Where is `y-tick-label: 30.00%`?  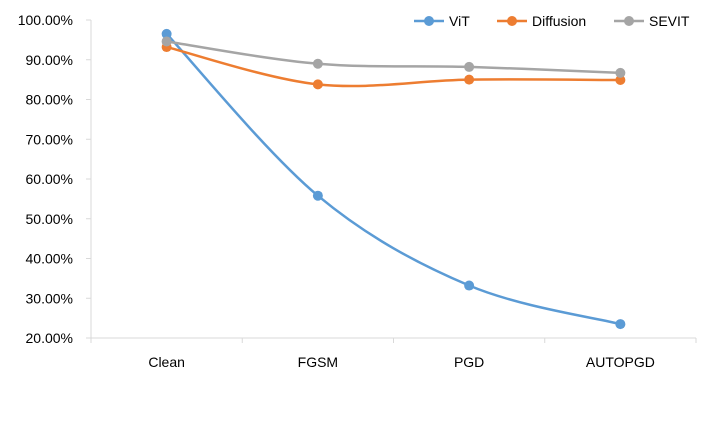
y-tick-label: 30.00% is located at coordinates (49, 298).